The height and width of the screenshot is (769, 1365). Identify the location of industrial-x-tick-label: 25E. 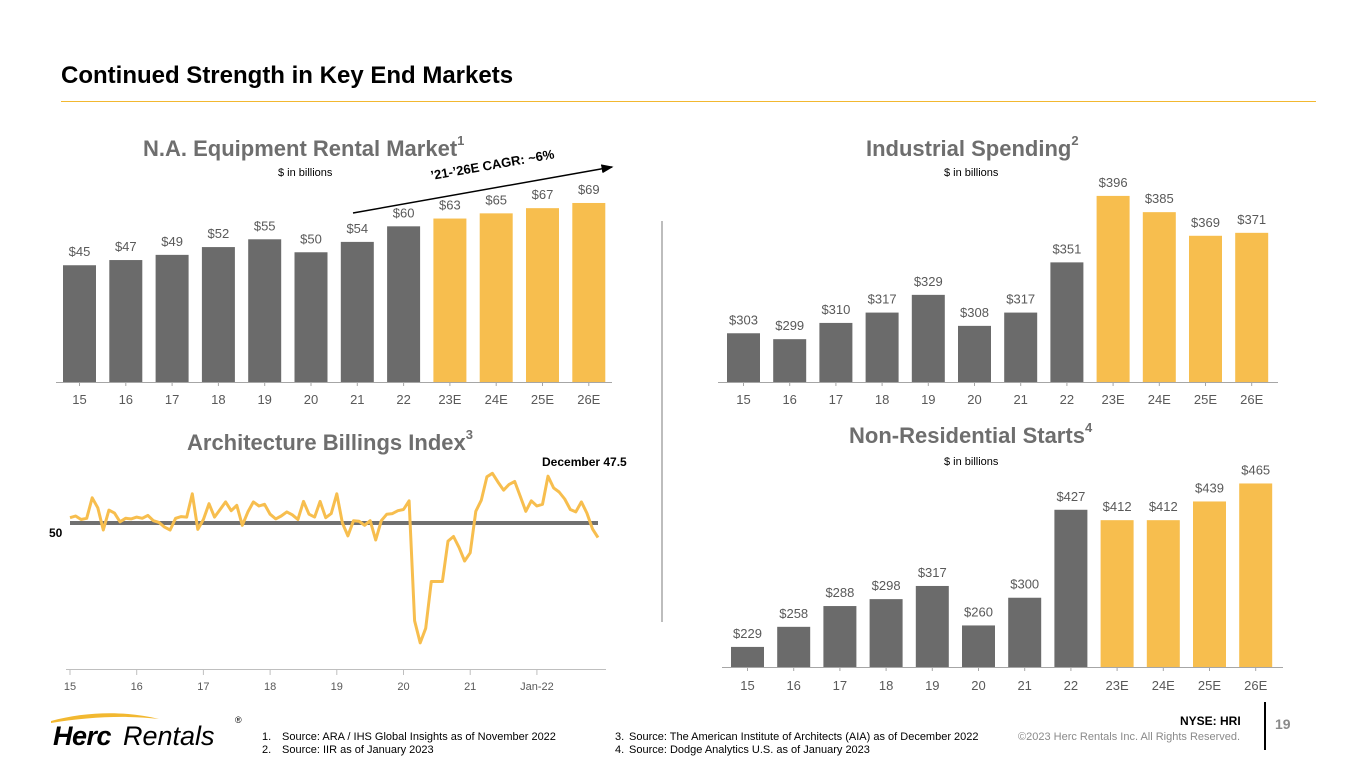
(1205, 399).